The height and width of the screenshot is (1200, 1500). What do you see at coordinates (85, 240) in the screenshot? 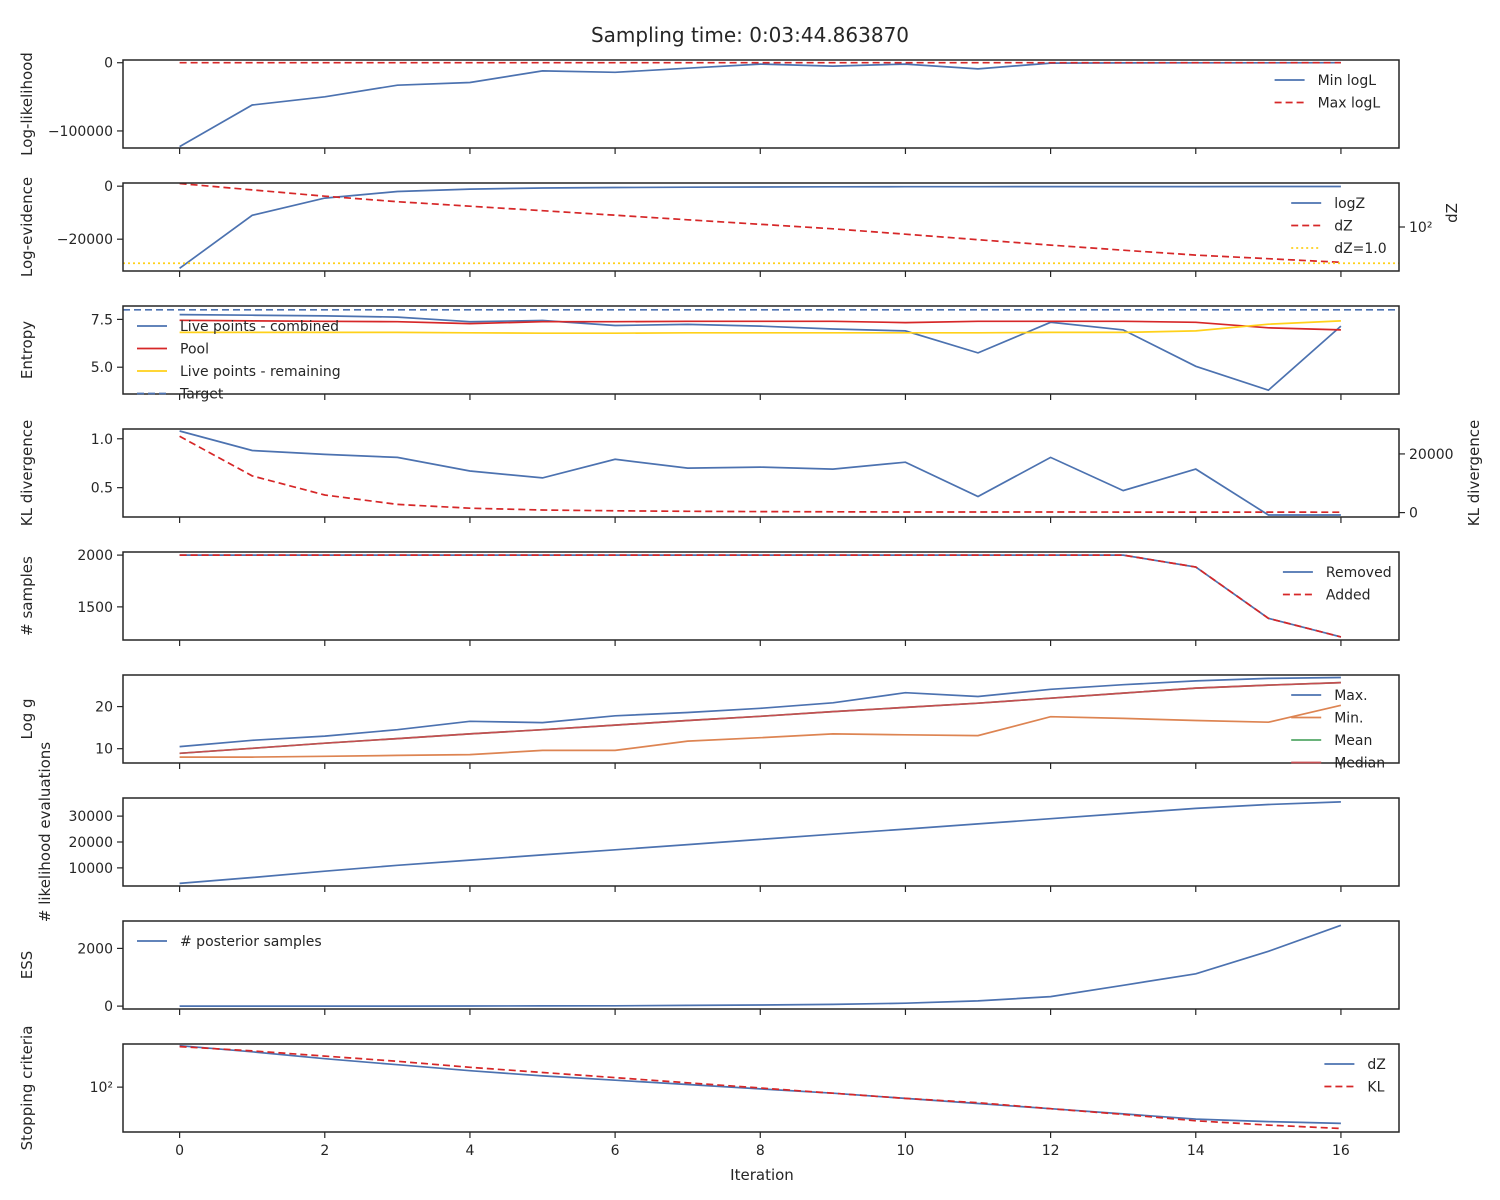
I see `y-tick-label: −20000` at bounding box center [85, 240].